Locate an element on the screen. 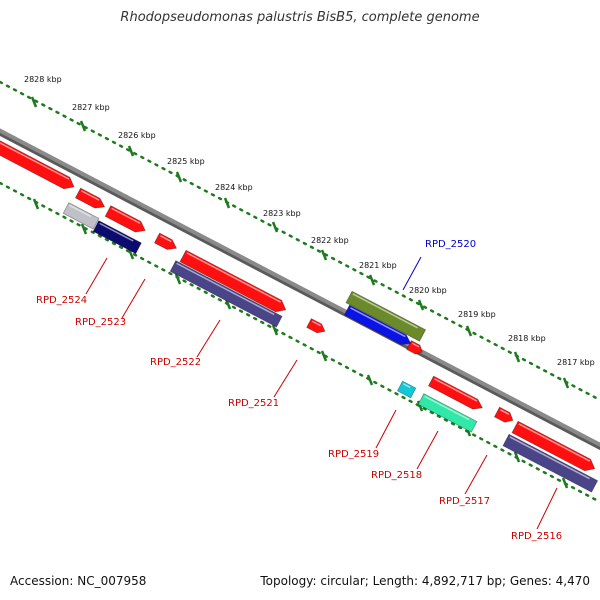 The image size is (600, 600). scale-tick-label: 2817 kbp is located at coordinates (576, 362).